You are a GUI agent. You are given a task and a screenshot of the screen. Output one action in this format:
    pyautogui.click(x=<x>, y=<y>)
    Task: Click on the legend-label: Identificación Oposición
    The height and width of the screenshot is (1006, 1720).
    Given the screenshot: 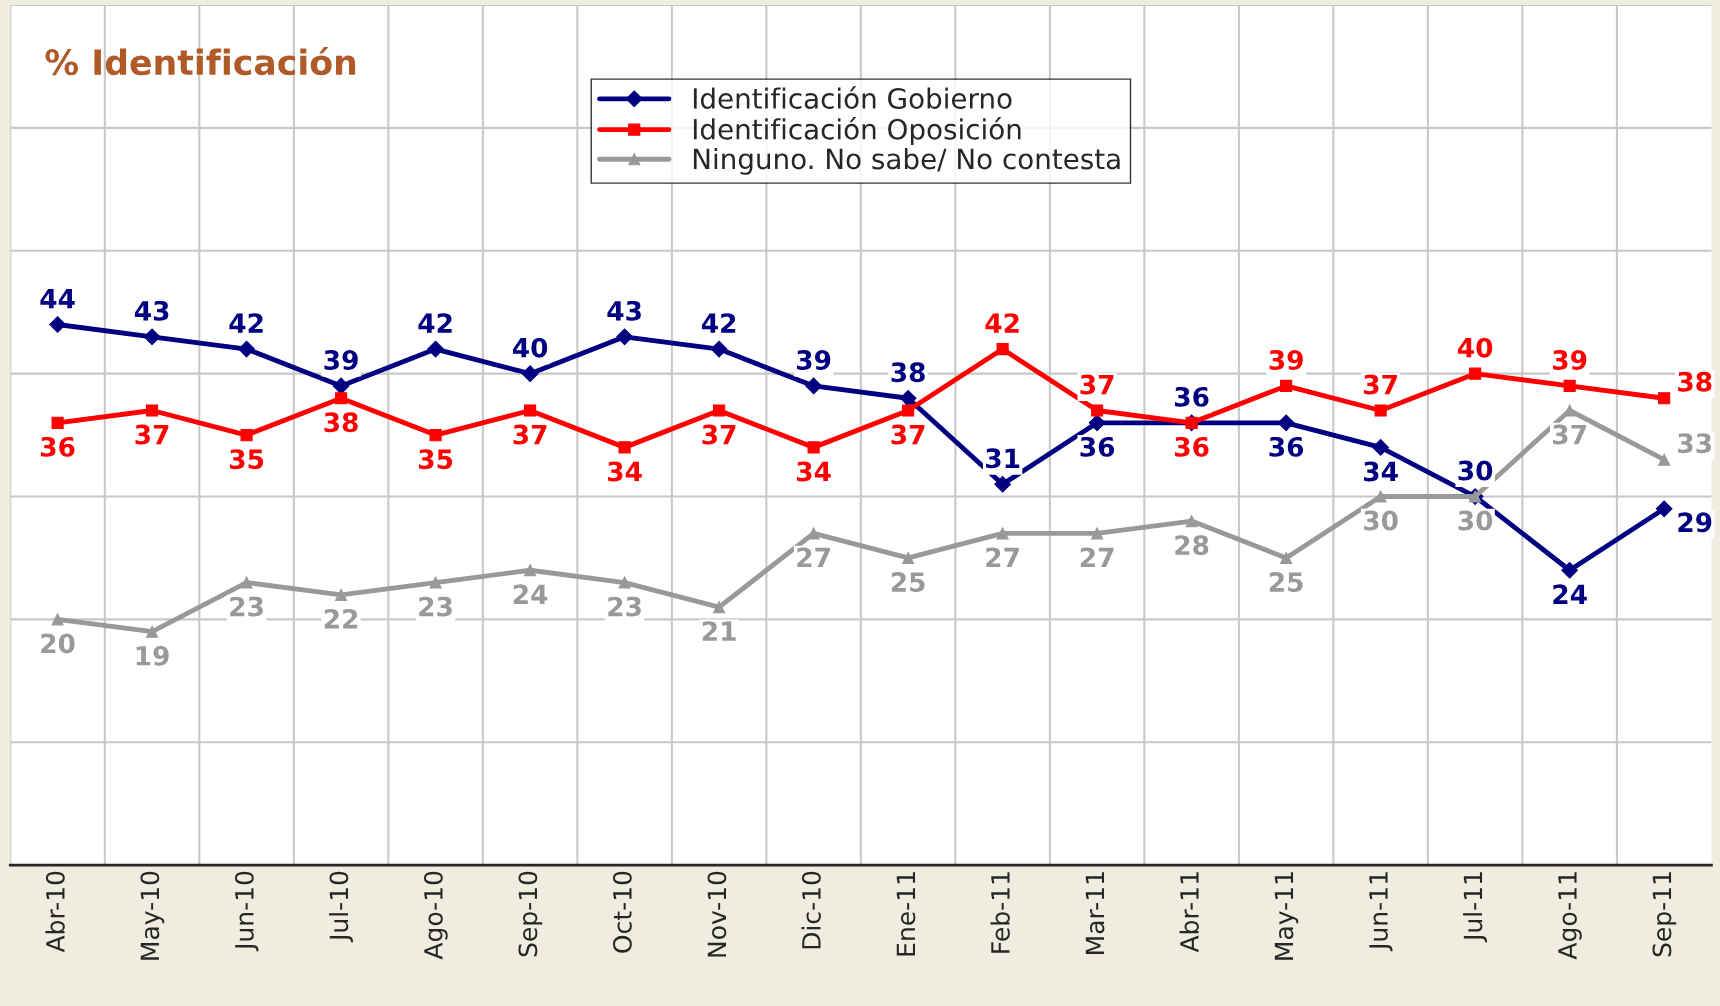 What is the action you would take?
    pyautogui.click(x=857, y=131)
    